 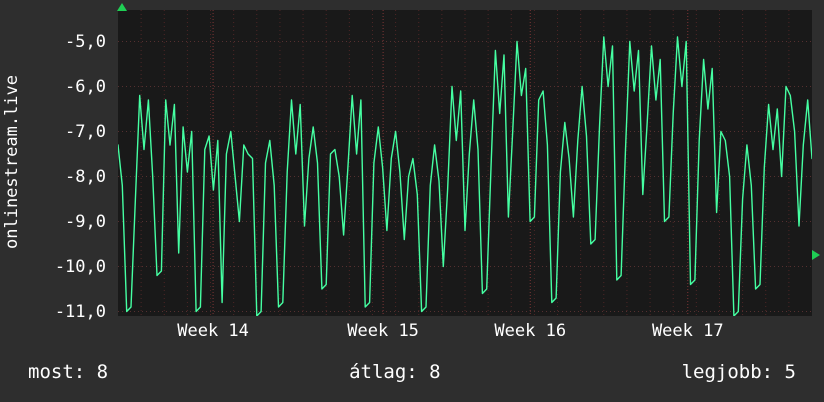 What do you see at coordinates (687, 331) in the screenshot?
I see `x-tick-label: Week 17` at bounding box center [687, 331].